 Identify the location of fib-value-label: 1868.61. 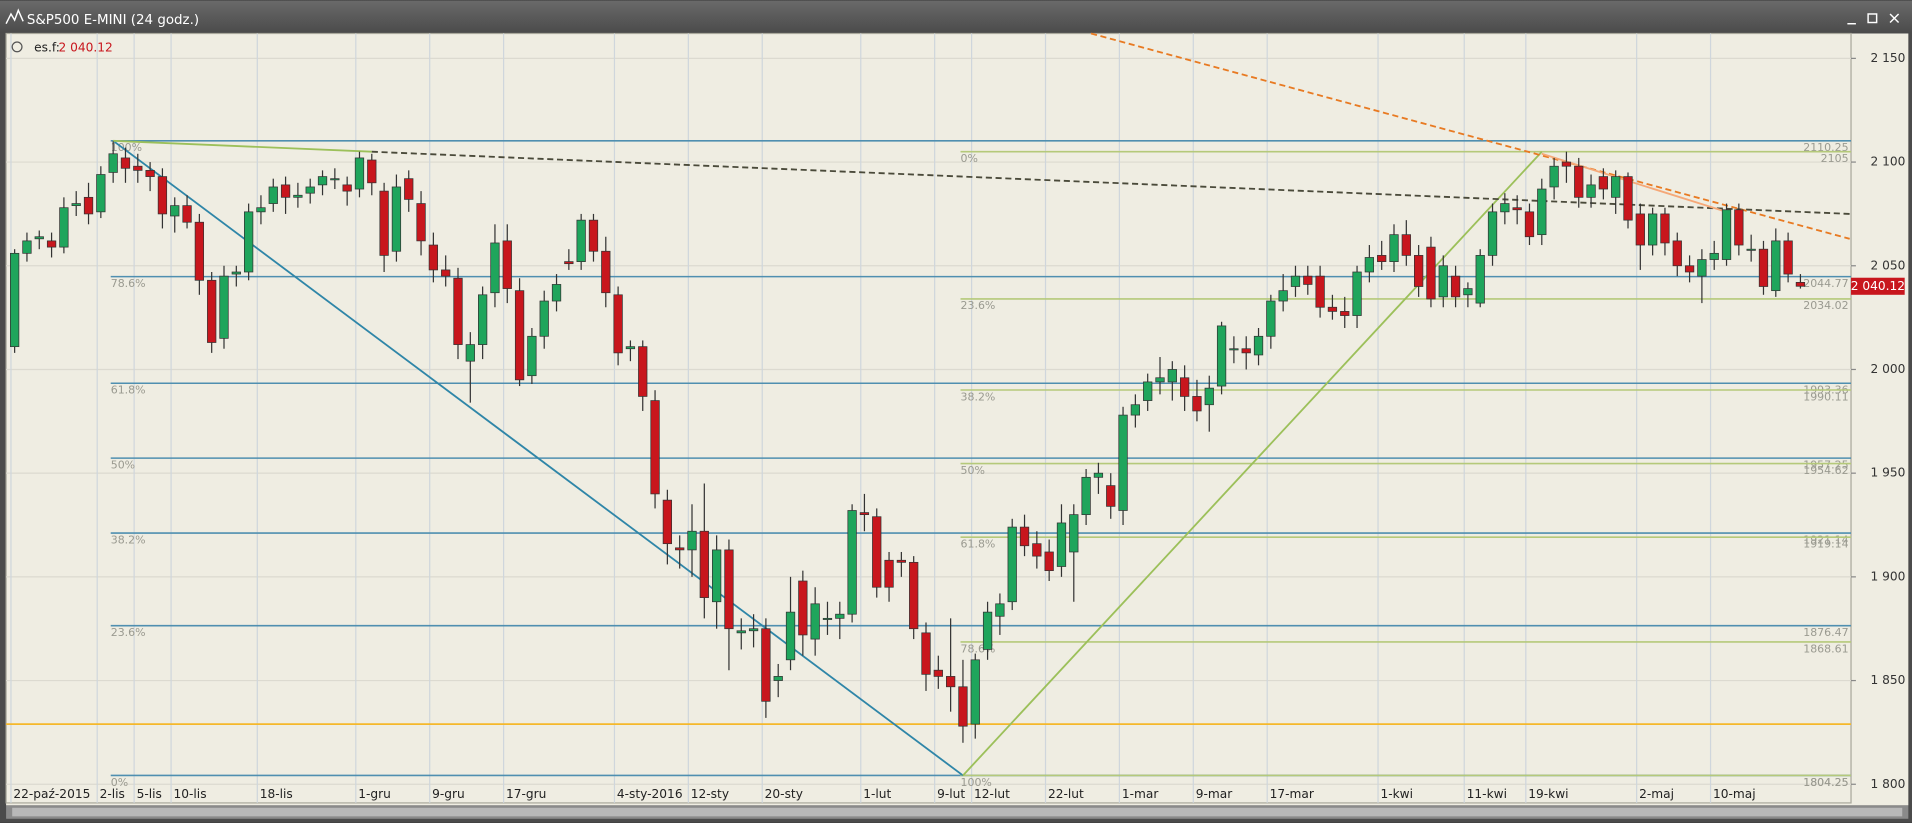
(1825, 648).